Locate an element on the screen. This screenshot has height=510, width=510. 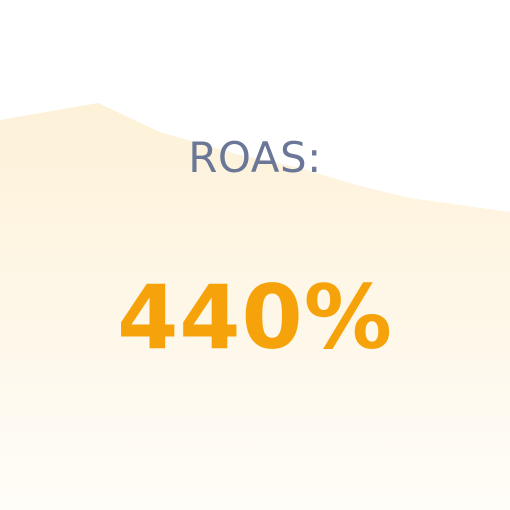
metric-label: ROAS: is located at coordinates (255, 157).